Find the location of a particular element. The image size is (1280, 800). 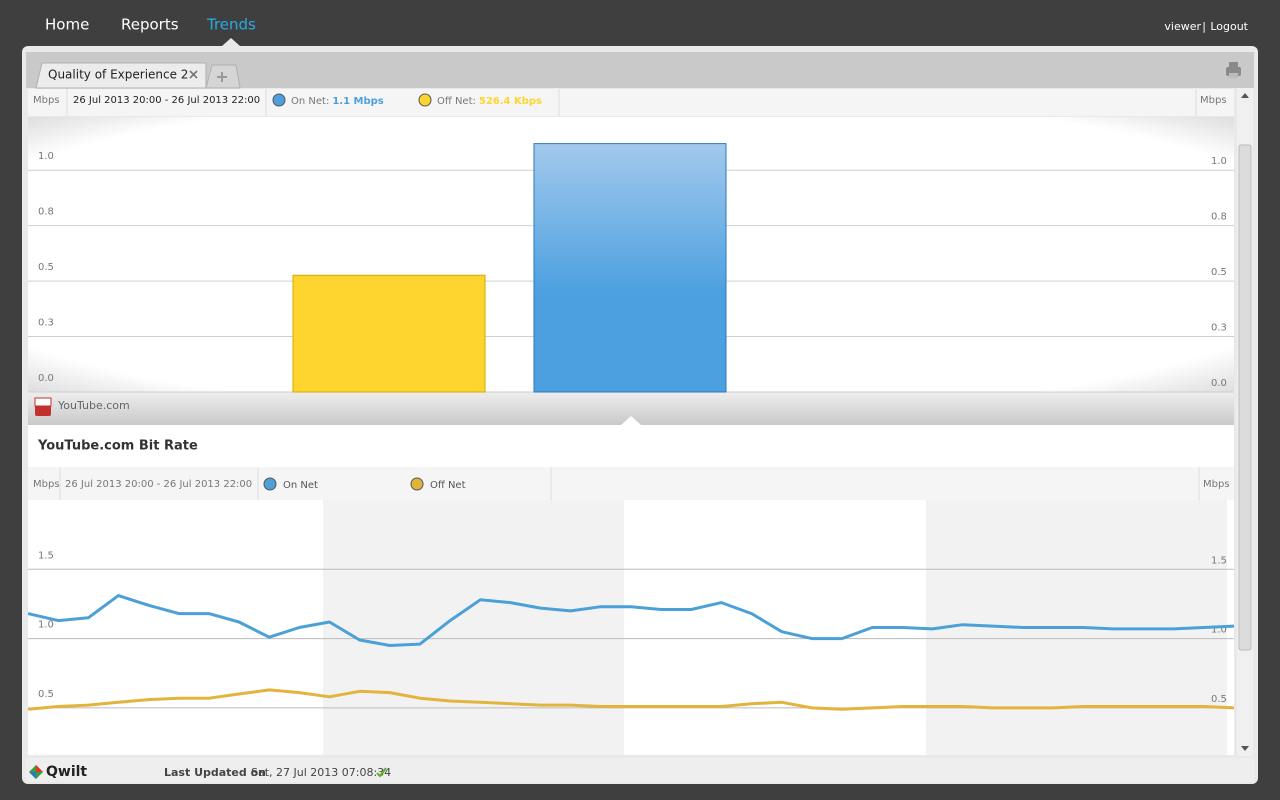

user: viewer is located at coordinates (1182, 26).